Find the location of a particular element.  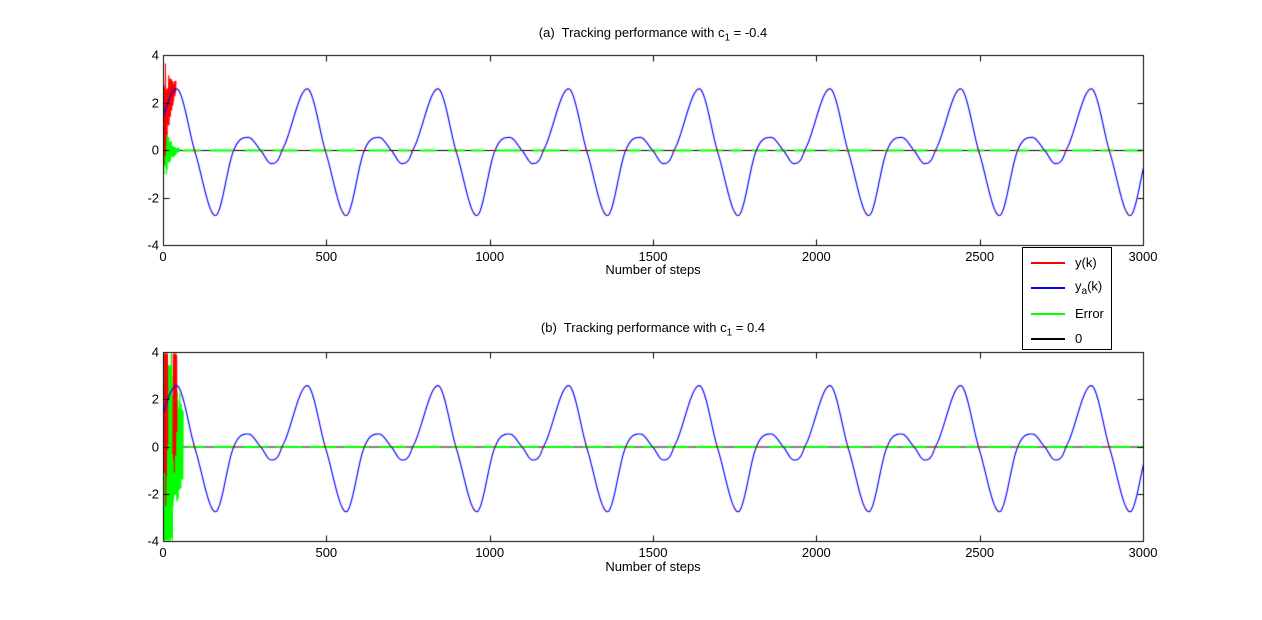

legend-label-text: 0 is located at coordinates (1079, 339).